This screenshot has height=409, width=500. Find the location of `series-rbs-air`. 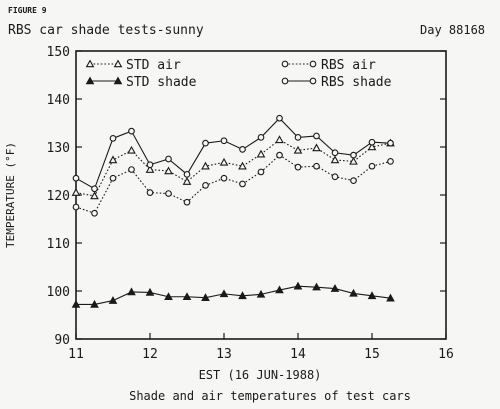

series-rbs-air is located at coordinates (233, 184).